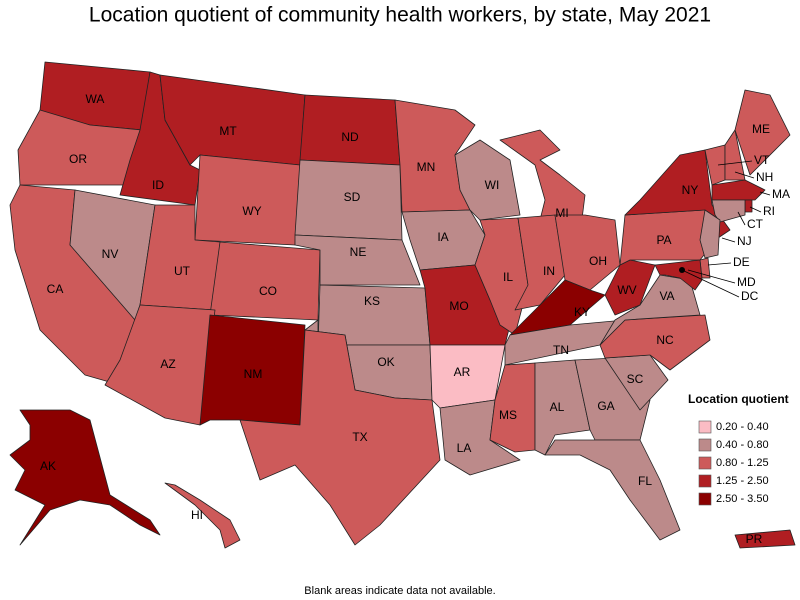  Describe the element at coordinates (690, 190) in the screenshot. I see `state-label: NY` at that location.